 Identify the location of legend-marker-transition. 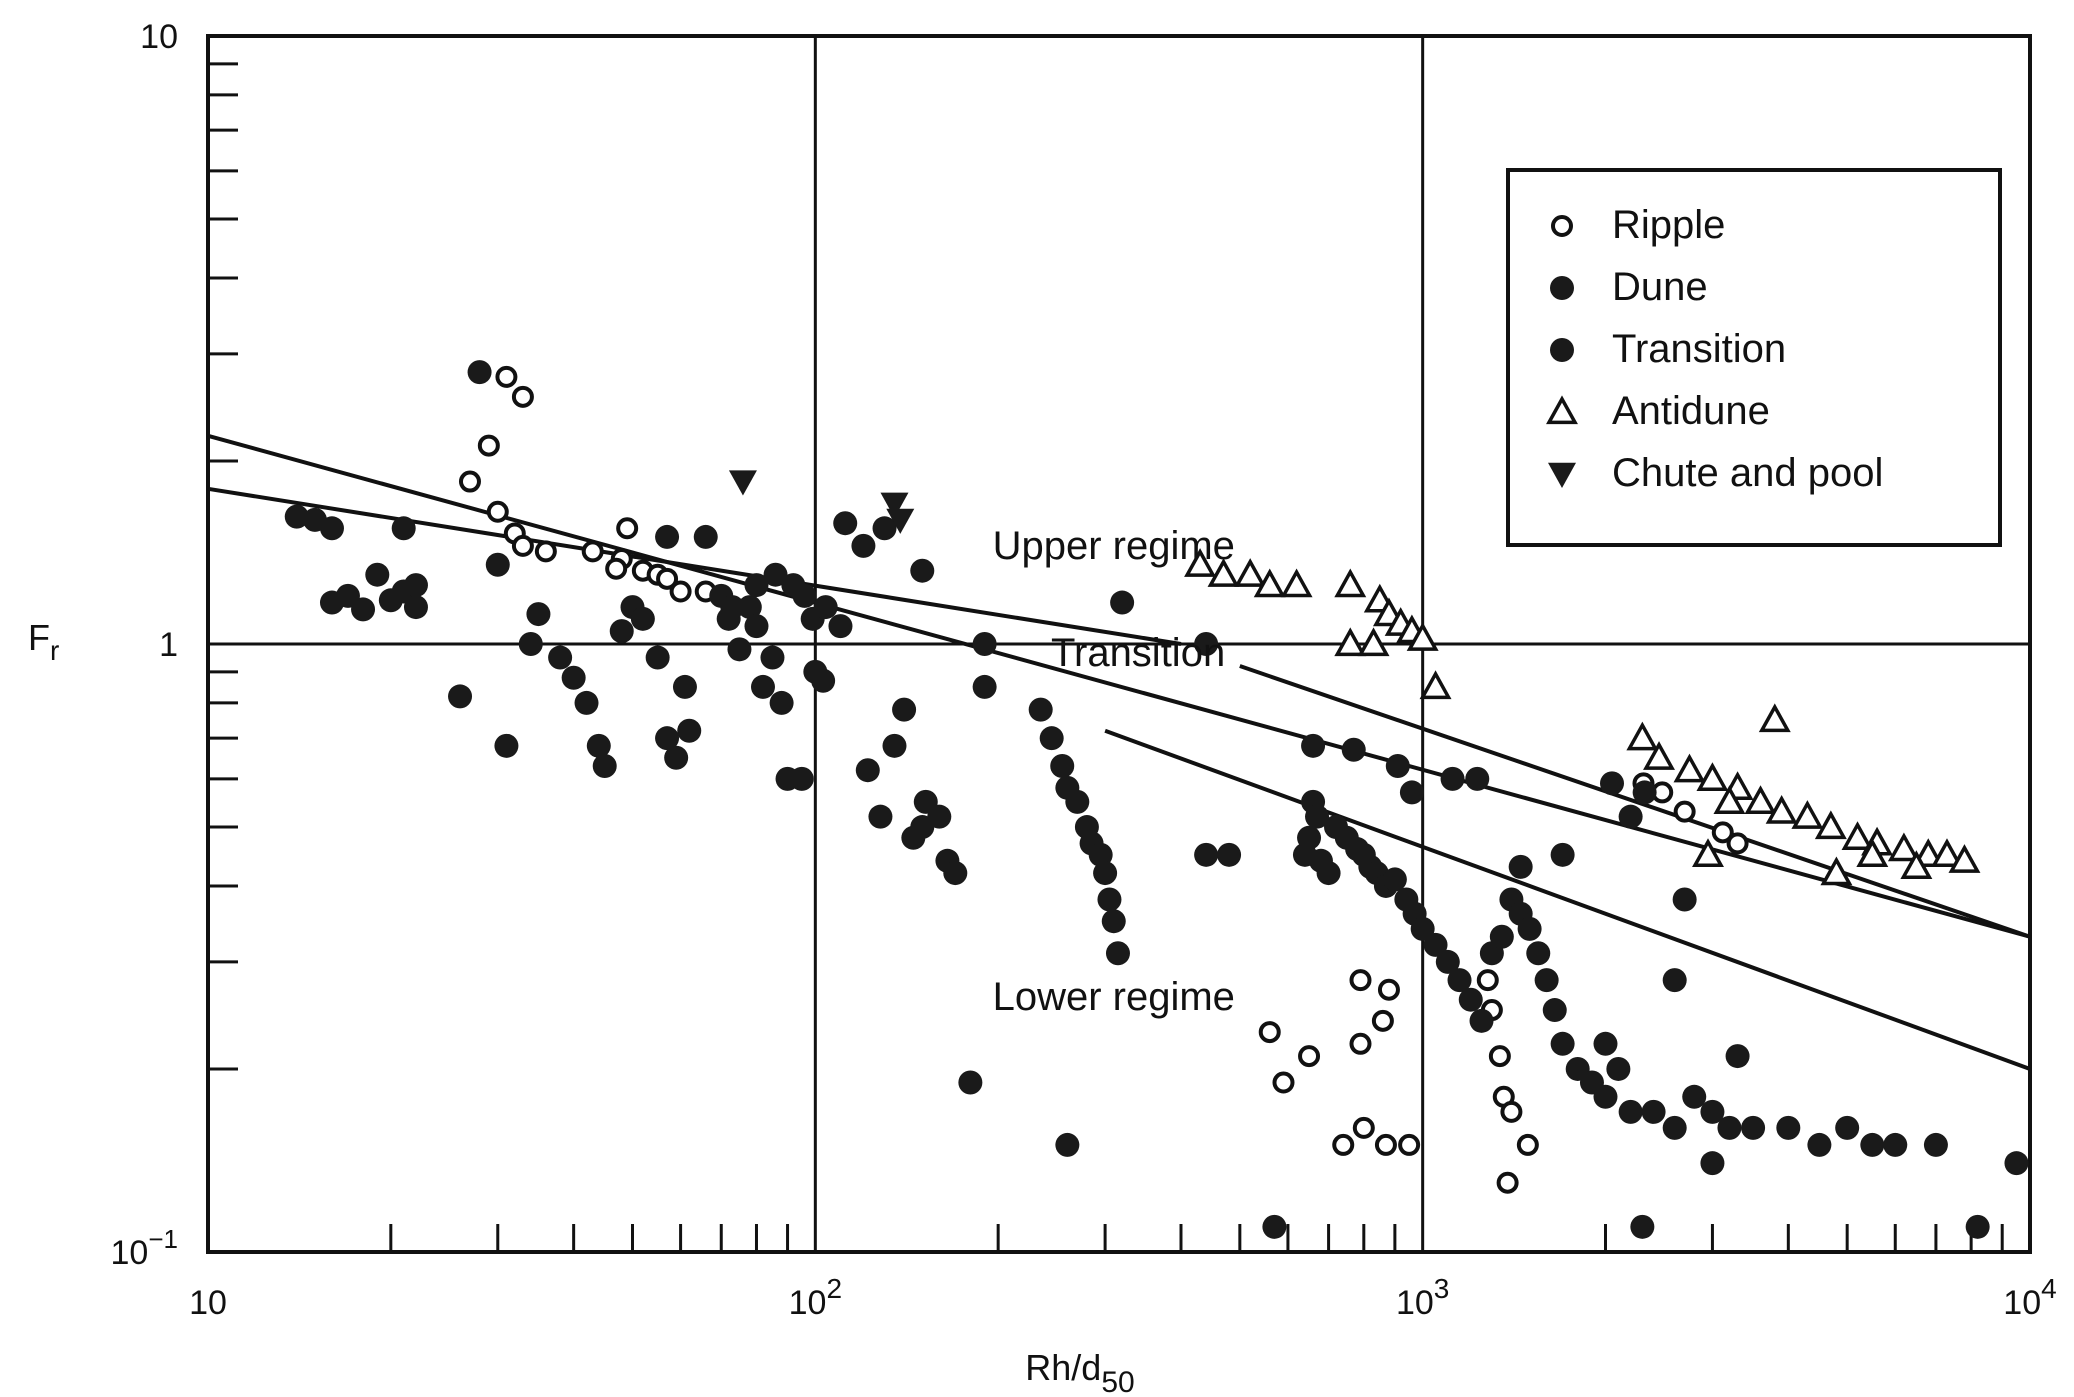
(1562, 350).